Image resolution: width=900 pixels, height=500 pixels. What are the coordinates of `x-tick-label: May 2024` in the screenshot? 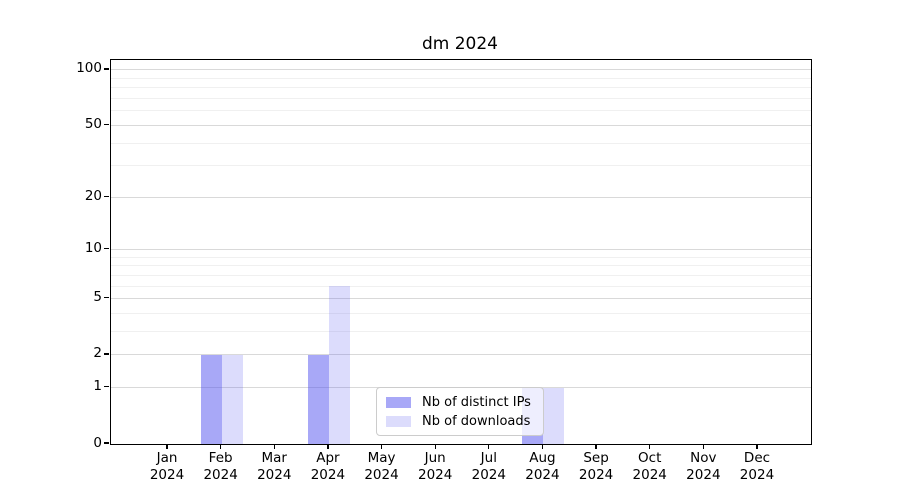 It's located at (382, 466).